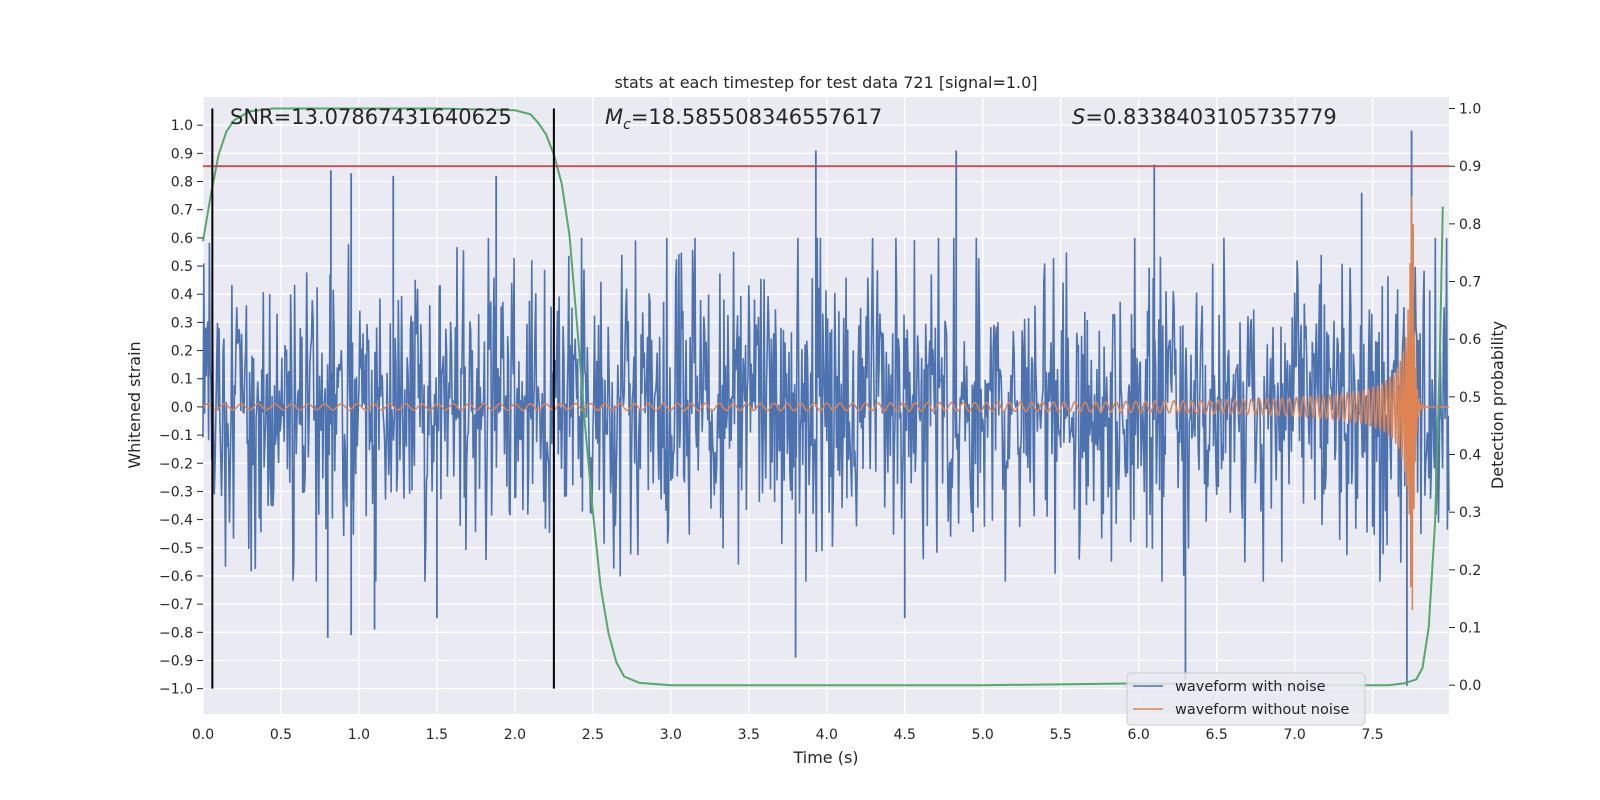 This screenshot has height=800, width=1600. I want to click on x-tick-label: 5.5, so click(1061, 735).